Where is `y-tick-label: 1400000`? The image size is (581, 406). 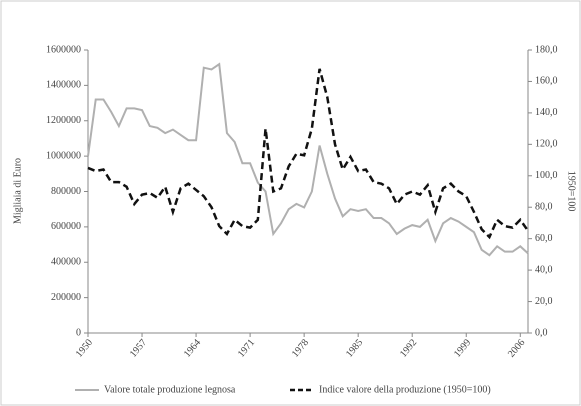
y-tick-label: 1400000 is located at coordinates (63, 85).